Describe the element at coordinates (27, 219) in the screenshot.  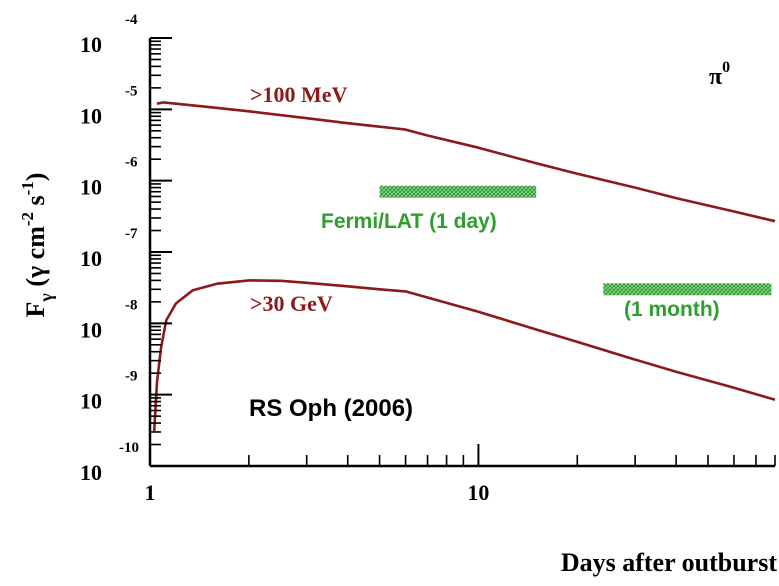
I see `y-title-exp1: -2` at that location.